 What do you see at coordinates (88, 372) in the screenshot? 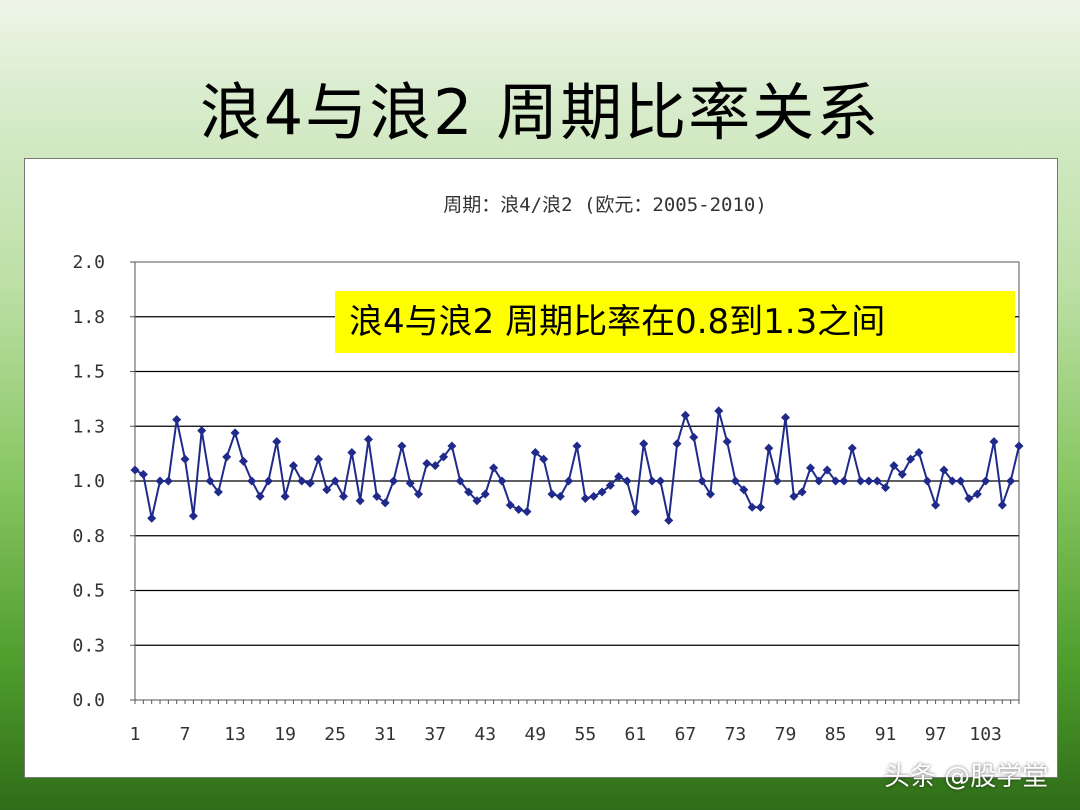
I see `y-tick-label: 1.5` at bounding box center [88, 372].